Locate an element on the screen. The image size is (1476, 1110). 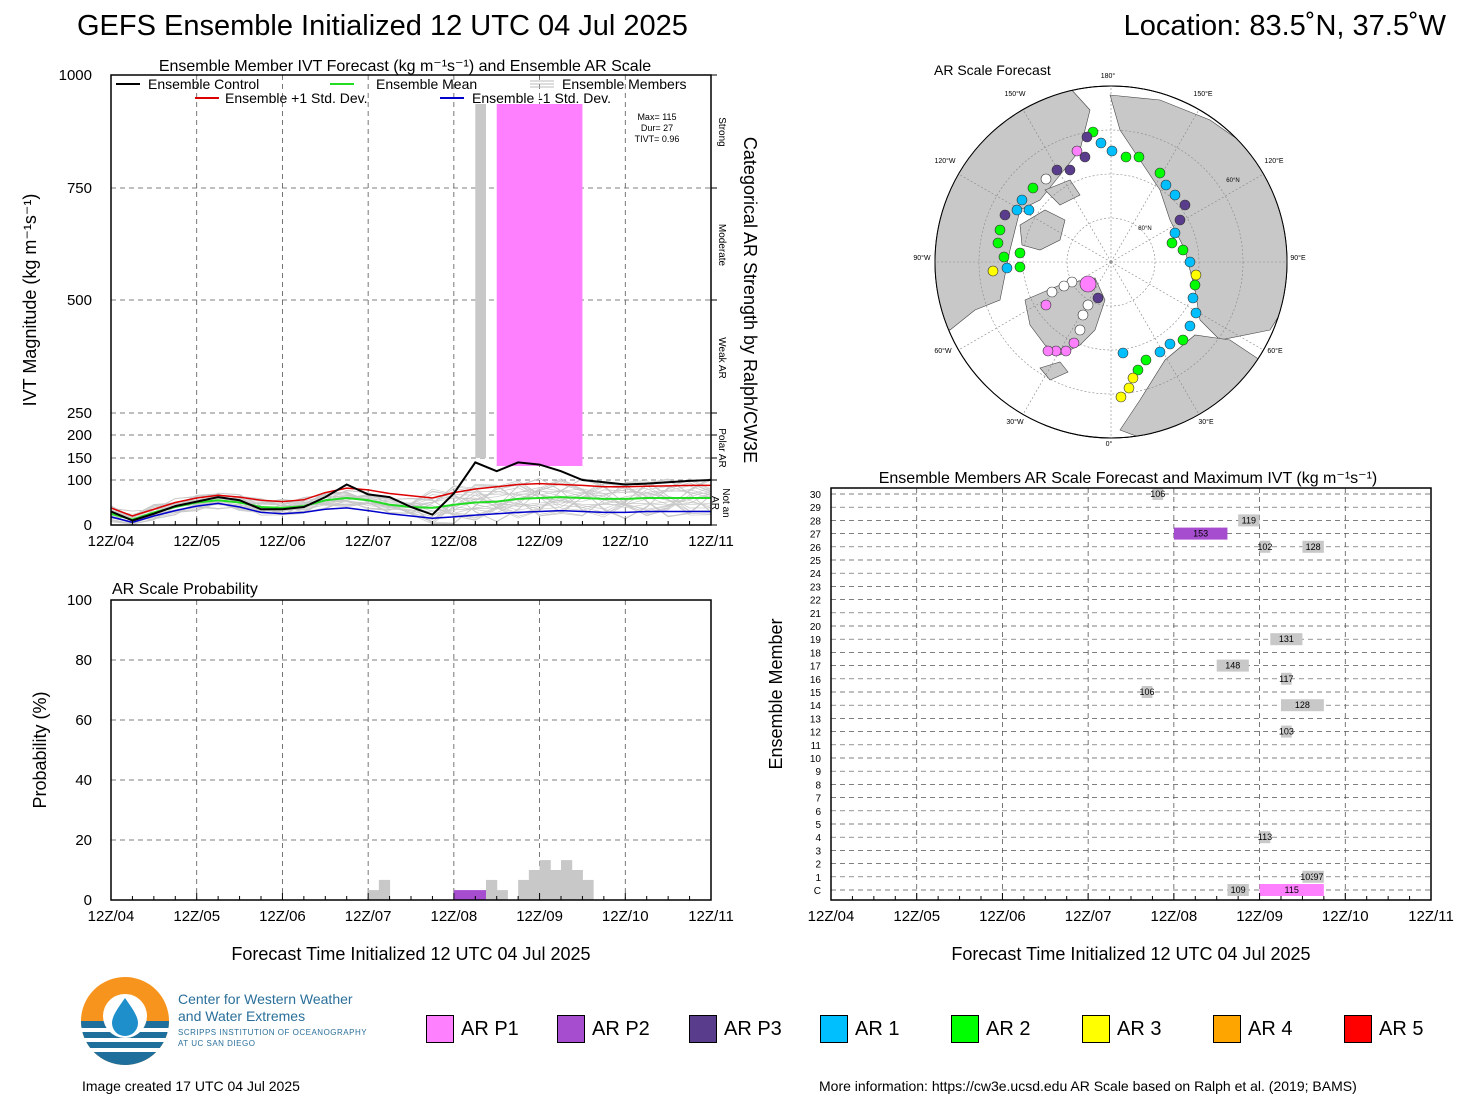
location-label: Location: 83.5˚N, 37.5˚W is located at coordinates (1284, 26).